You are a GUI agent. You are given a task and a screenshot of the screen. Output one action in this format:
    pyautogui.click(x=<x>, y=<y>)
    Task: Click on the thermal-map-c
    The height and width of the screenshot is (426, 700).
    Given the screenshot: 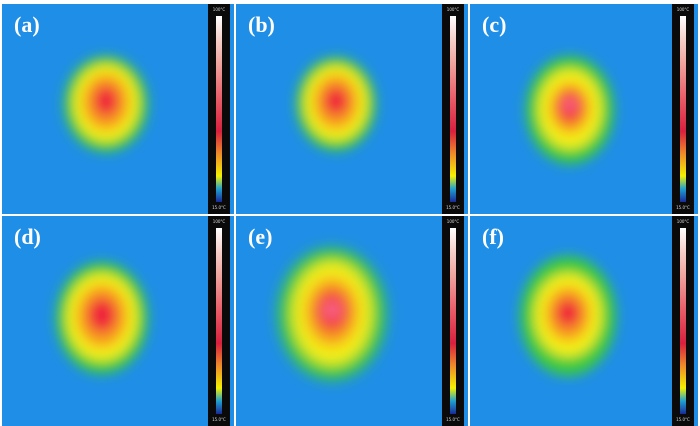 What is the action you would take?
    pyautogui.click(x=570, y=110)
    